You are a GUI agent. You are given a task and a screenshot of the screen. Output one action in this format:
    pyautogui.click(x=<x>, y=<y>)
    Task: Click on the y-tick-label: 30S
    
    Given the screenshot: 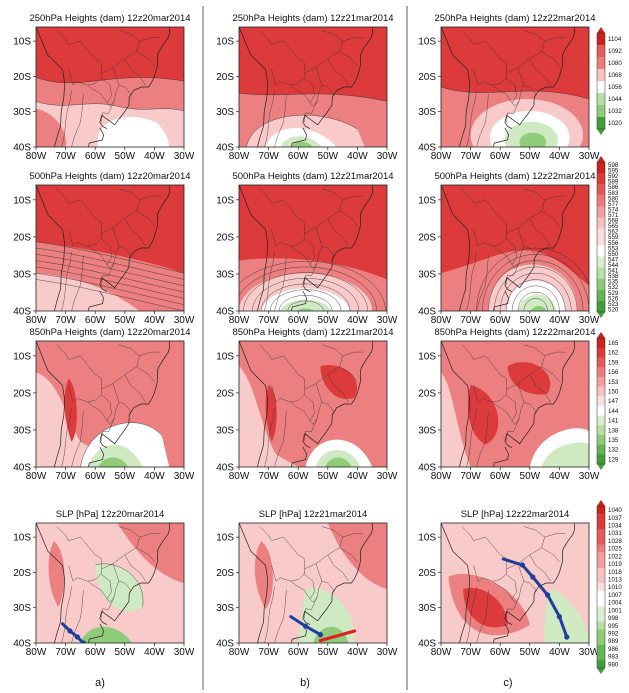 What is the action you would take?
    pyautogui.click(x=427, y=274)
    